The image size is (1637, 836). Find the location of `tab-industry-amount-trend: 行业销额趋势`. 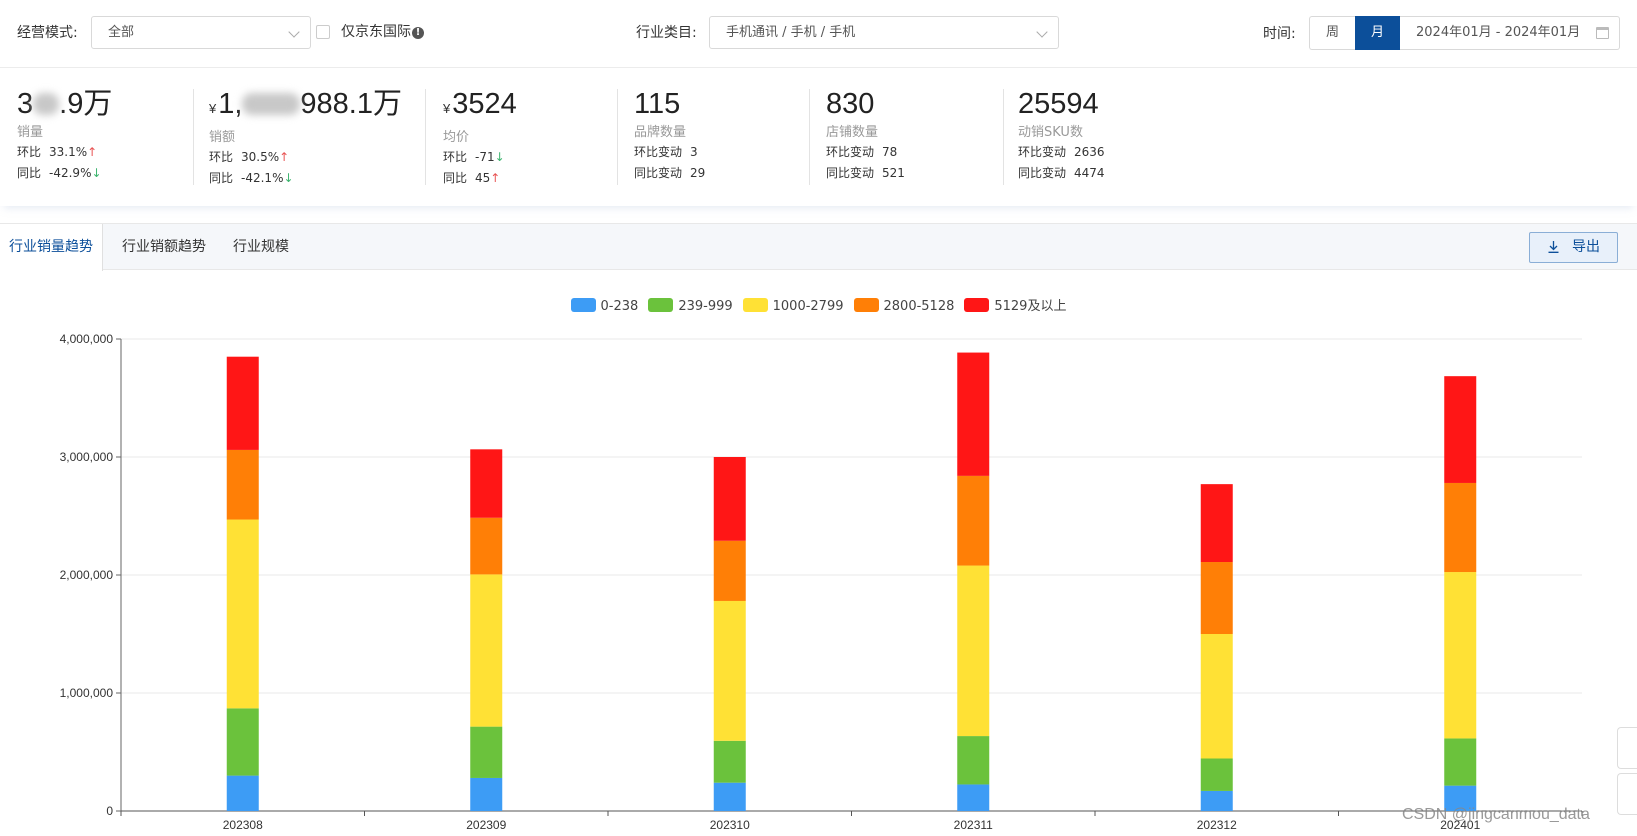

tab-industry-amount-trend: 行业销额趋势 is located at coordinates (164, 247).